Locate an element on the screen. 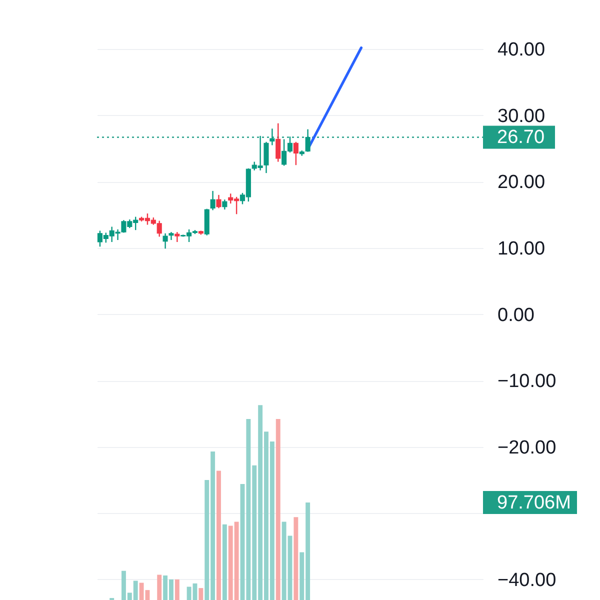  text: 97.706M is located at coordinates (534, 503).